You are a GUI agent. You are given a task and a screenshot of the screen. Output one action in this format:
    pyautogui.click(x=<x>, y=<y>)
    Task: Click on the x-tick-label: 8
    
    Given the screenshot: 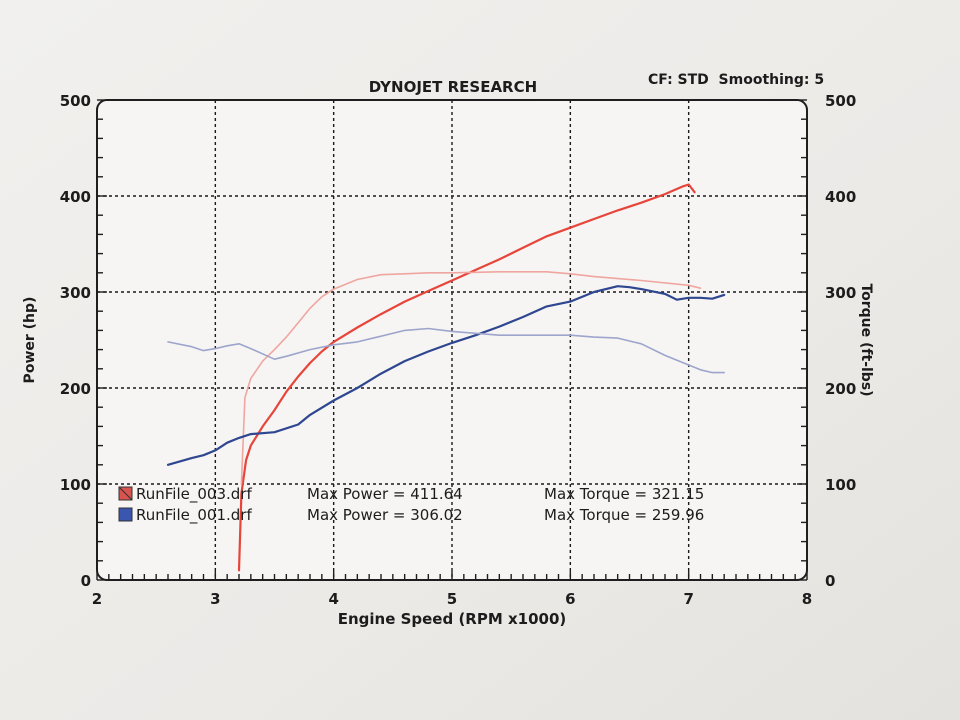 What is the action you would take?
    pyautogui.click(x=807, y=599)
    